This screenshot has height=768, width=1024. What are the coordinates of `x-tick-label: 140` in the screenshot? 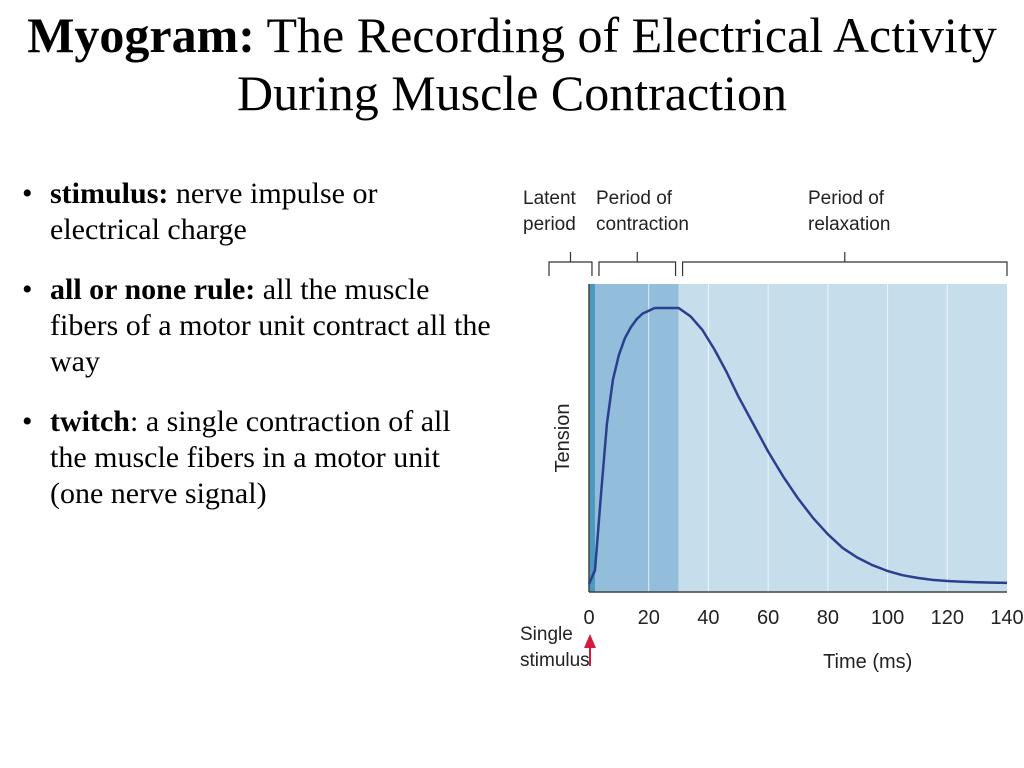 It's located at (1006, 618).